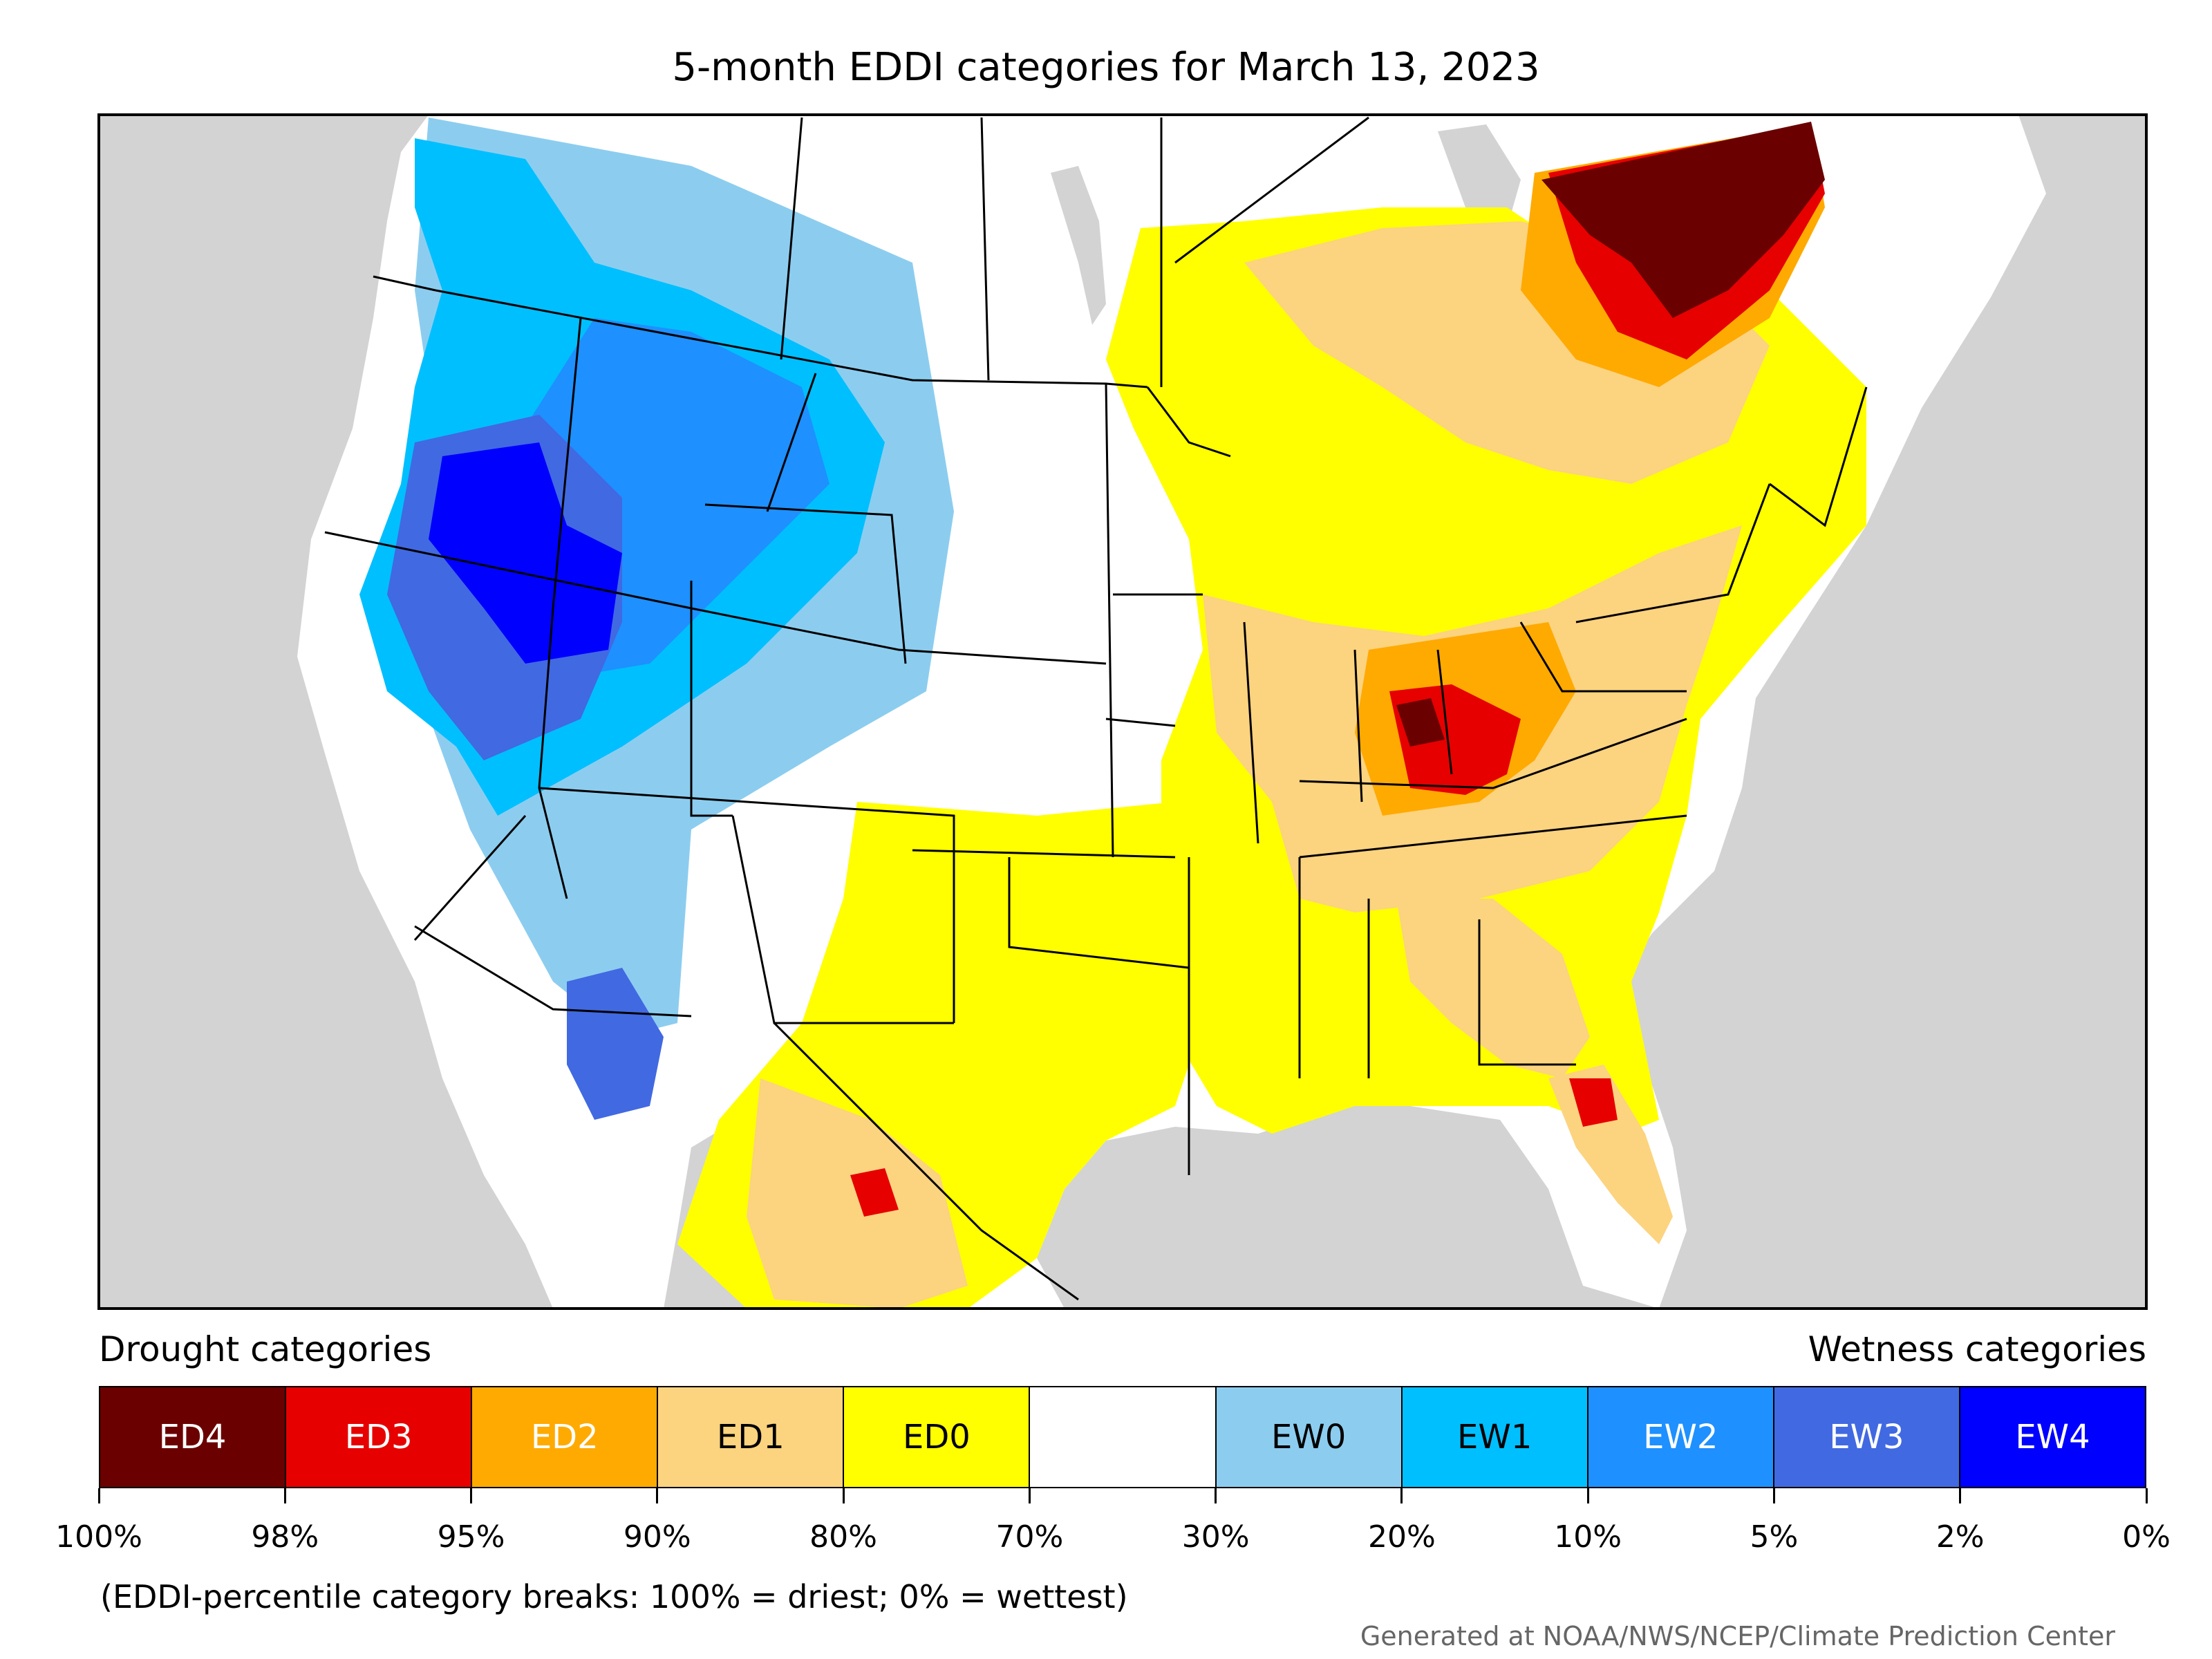 The image size is (2212, 1659). I want to click on legend-break-label: 0%, so click(2146, 1537).